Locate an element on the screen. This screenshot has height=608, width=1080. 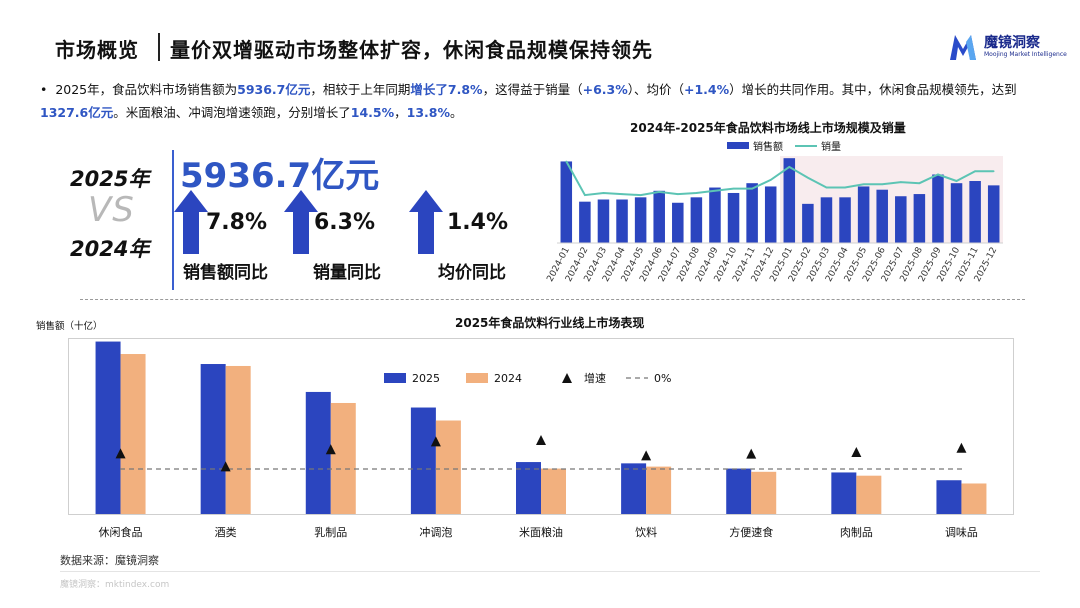
vs-label: VS is located at coordinates (111, 210).